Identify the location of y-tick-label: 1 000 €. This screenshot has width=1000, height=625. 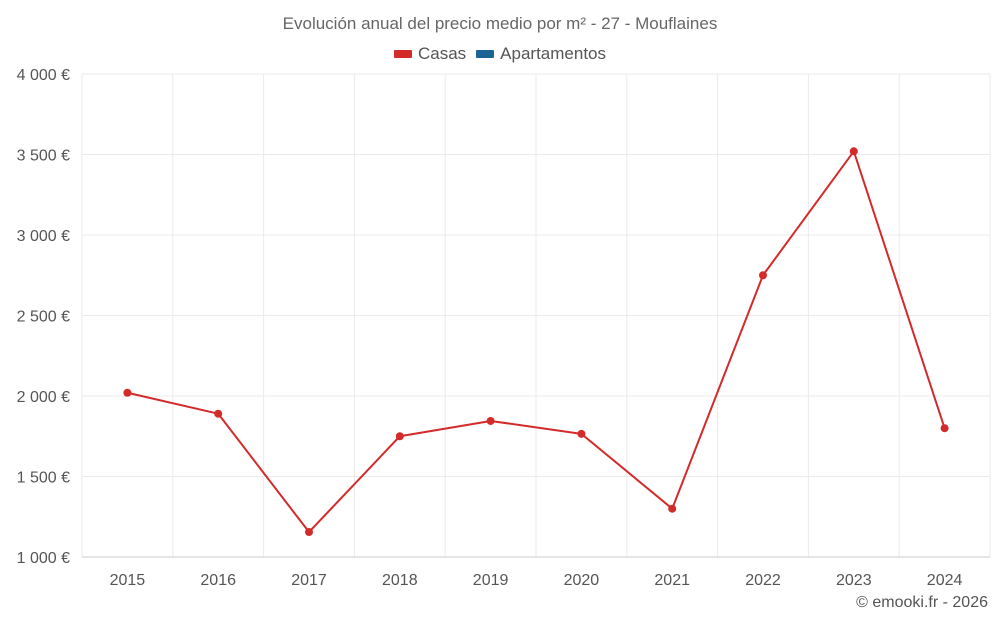
(43, 558).